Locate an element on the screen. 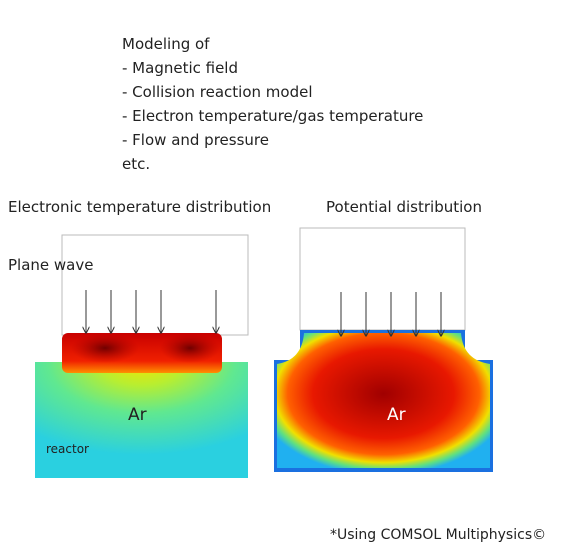 The image size is (581, 554). region-label: reactor is located at coordinates (67, 449).